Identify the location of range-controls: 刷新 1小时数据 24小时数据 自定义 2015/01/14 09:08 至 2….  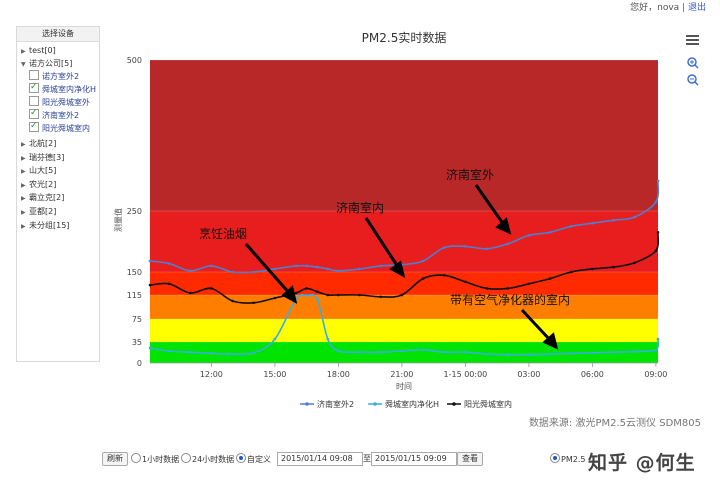
(360, 460).